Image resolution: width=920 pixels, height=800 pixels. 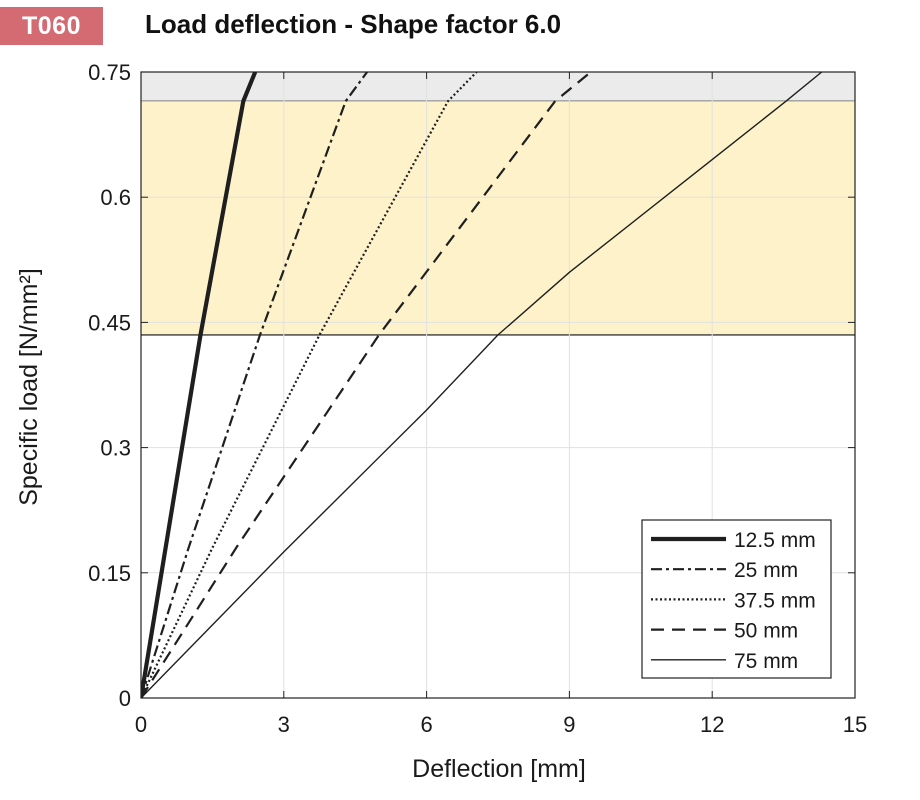 What do you see at coordinates (109, 72) in the screenshot?
I see `y-tick-label: 0.75` at bounding box center [109, 72].